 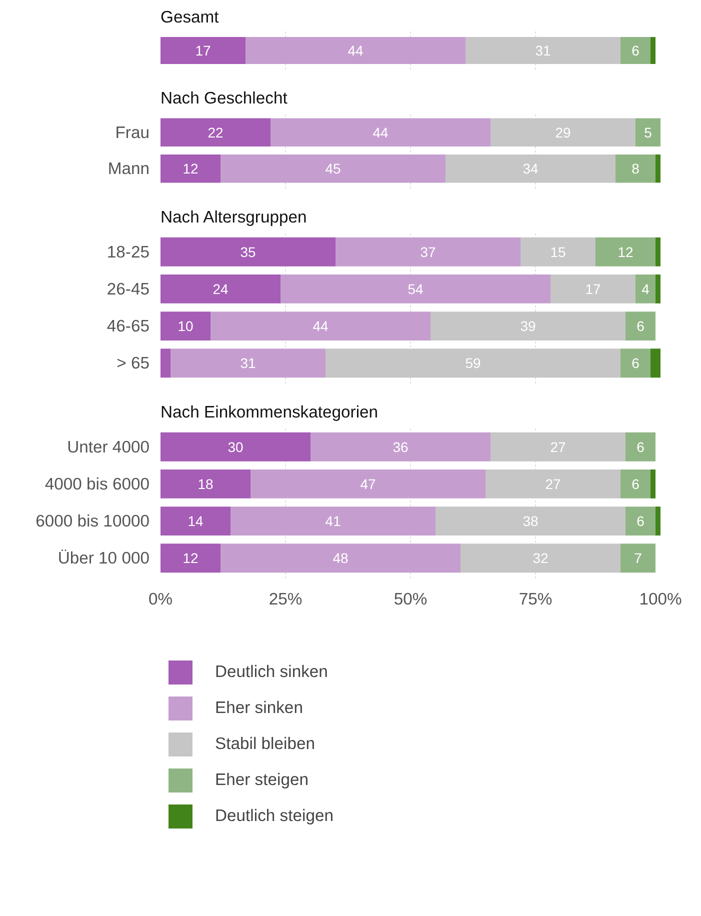 What do you see at coordinates (411, 599) in the screenshot?
I see `x-tick-label: 50%` at bounding box center [411, 599].